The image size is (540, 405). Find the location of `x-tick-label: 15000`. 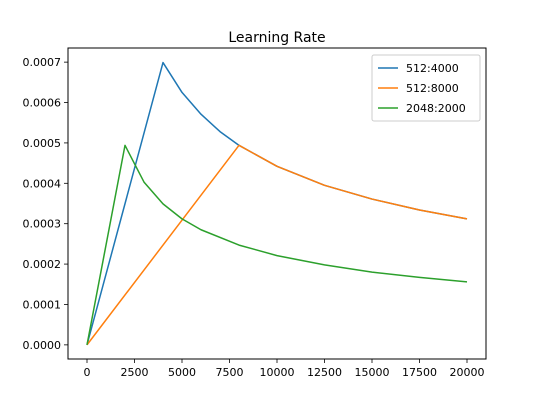

x-tick-label: 15000 is located at coordinates (372, 372).